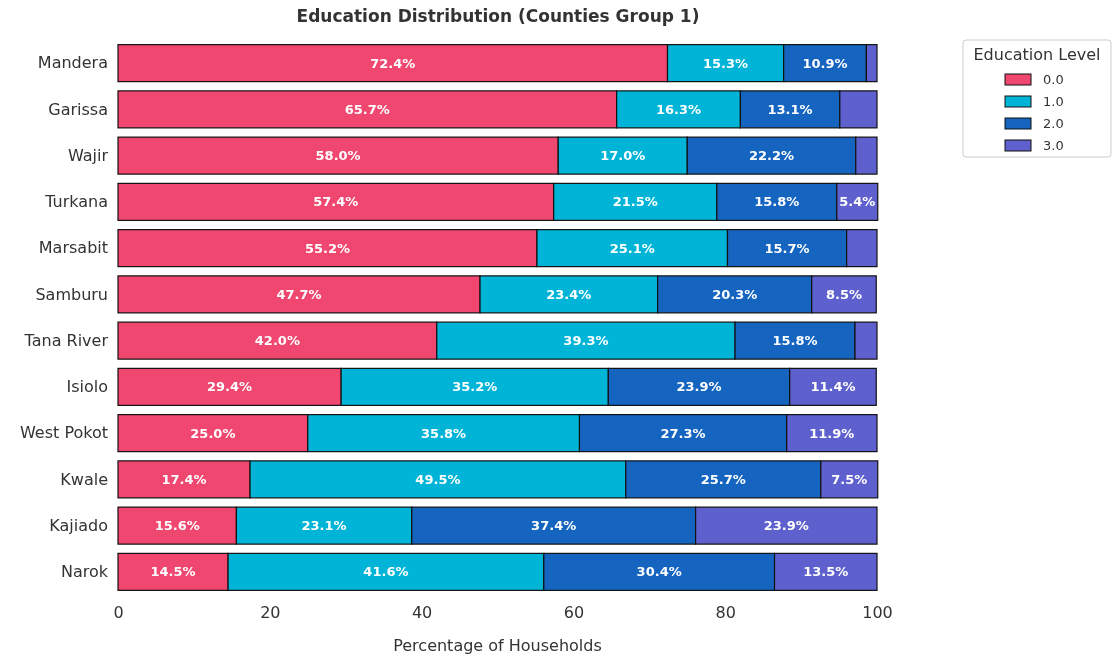 This screenshot has width=1114, height=657. What do you see at coordinates (71, 294) in the screenshot?
I see `y-tick-label: Samburu` at bounding box center [71, 294].